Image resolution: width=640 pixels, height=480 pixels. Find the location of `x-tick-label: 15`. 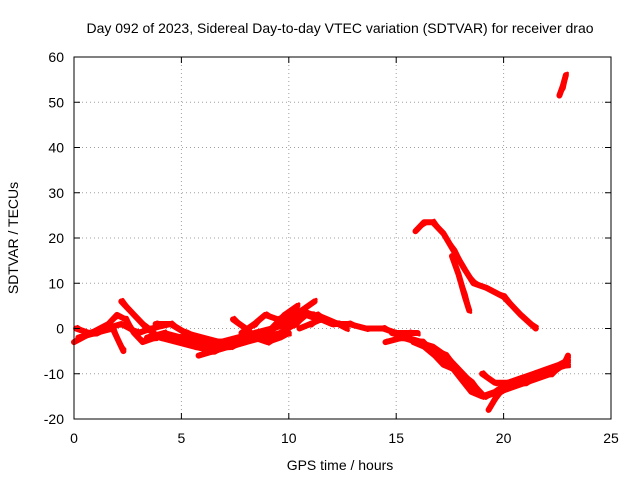

x-tick-label: 15 is located at coordinates (396, 438).